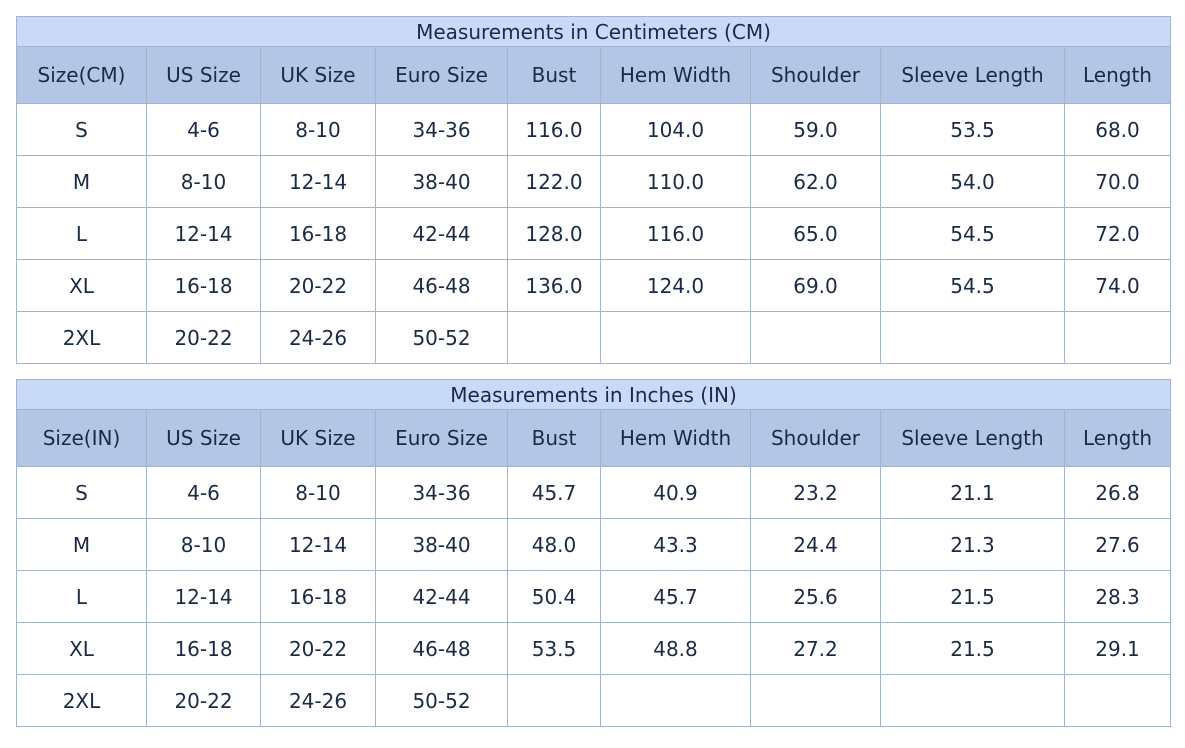  What do you see at coordinates (815, 181) in the screenshot?
I see `cell: 62.0` at bounding box center [815, 181].